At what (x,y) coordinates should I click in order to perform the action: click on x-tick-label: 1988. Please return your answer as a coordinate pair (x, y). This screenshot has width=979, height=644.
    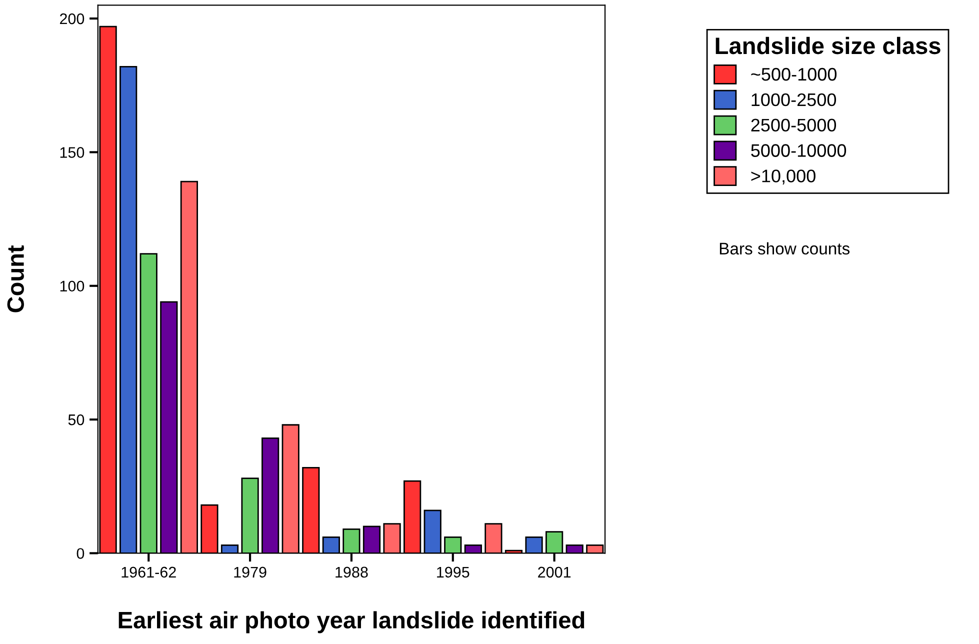
    Looking at the image, I should click on (352, 572).